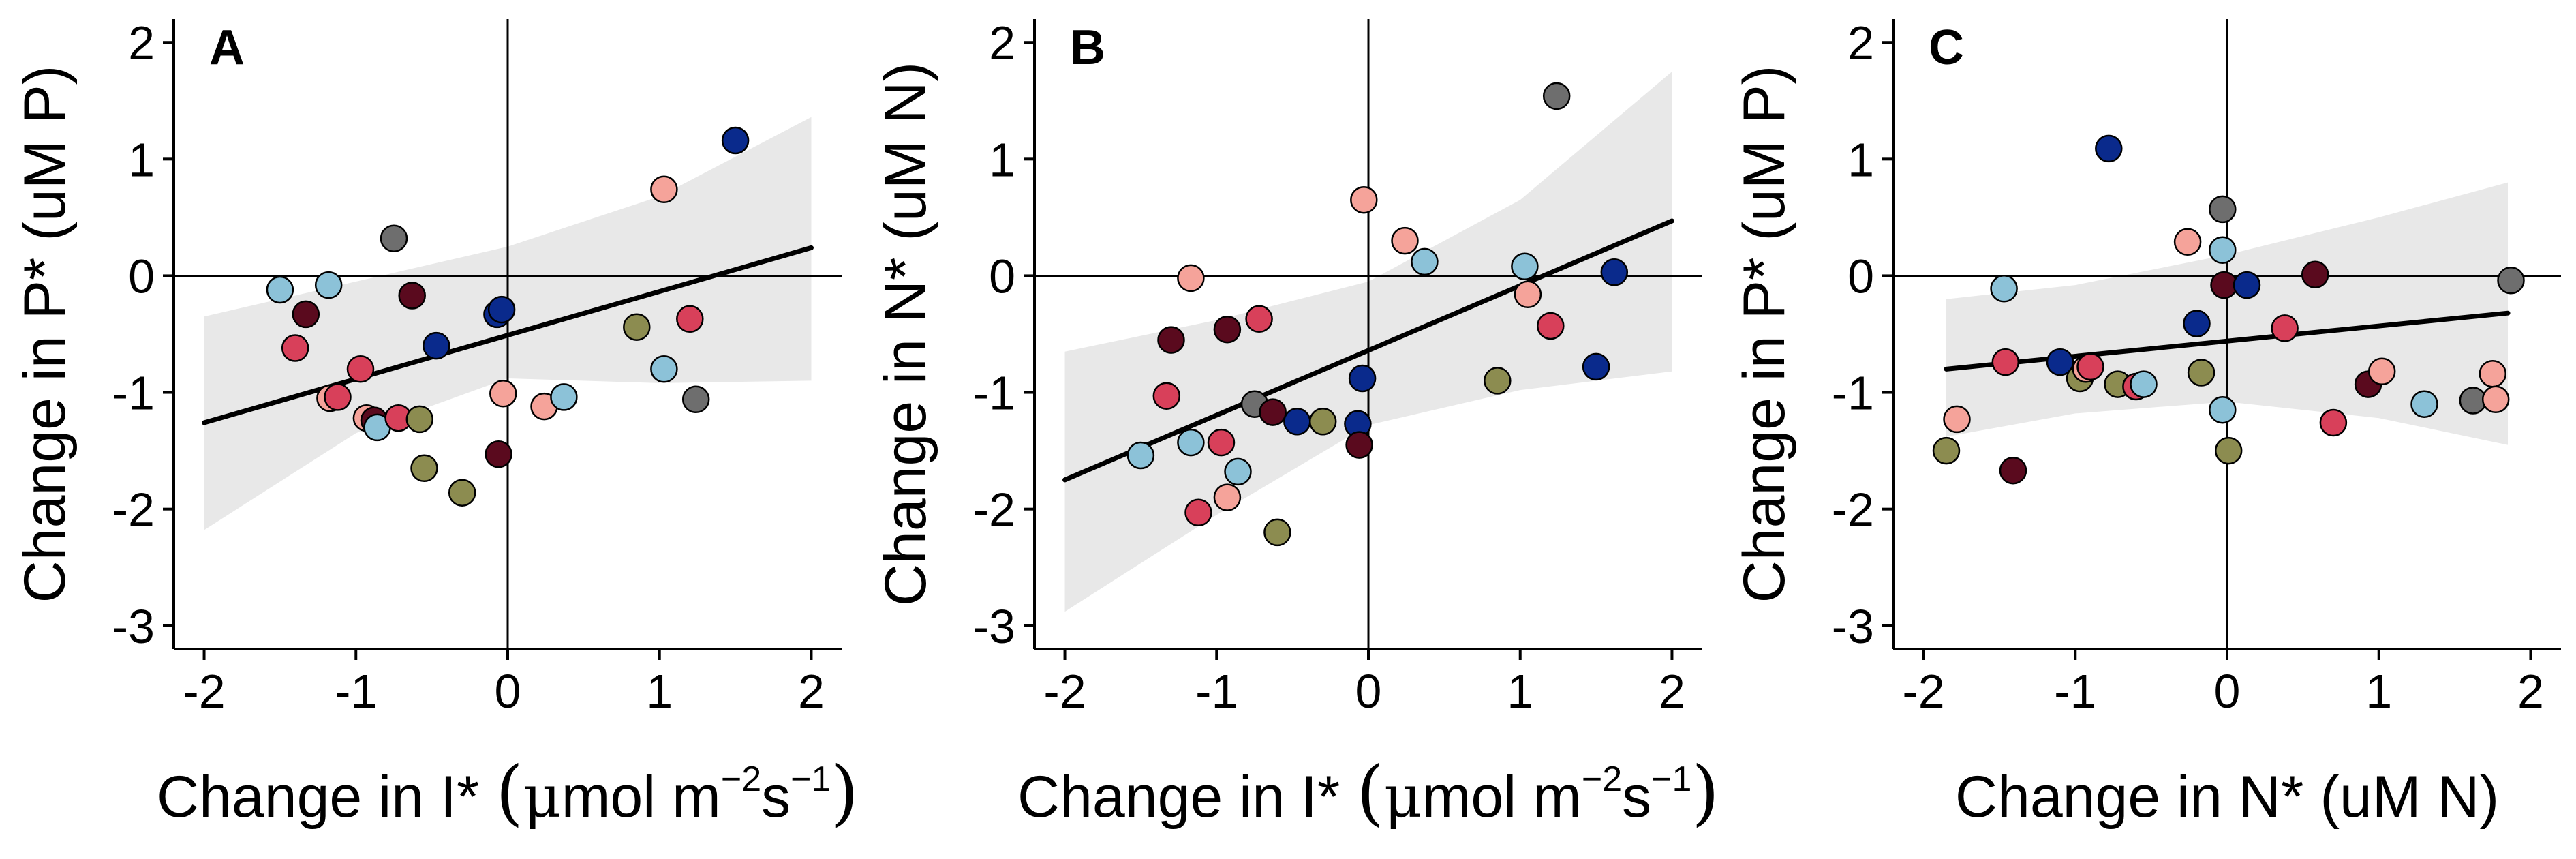 The height and width of the screenshot is (859, 2576). I want to click on x-axis-title-text: mol m, so click(1502, 797).